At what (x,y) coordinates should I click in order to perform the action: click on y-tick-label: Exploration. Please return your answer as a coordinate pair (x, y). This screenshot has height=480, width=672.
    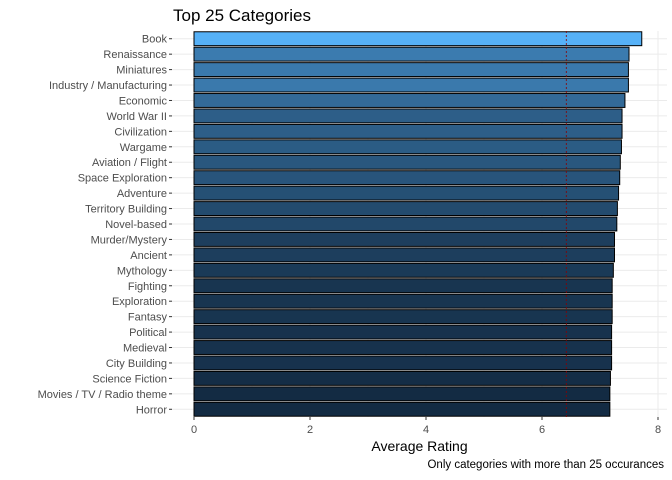
    Looking at the image, I should click on (139, 302).